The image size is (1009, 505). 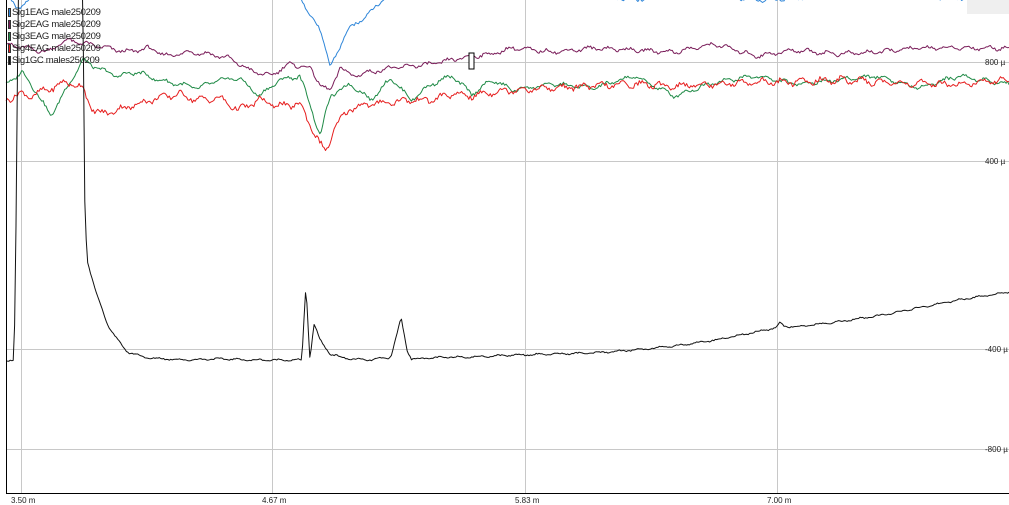 I want to click on legend-item: Sig1GC males250209, so click(x=54, y=60).